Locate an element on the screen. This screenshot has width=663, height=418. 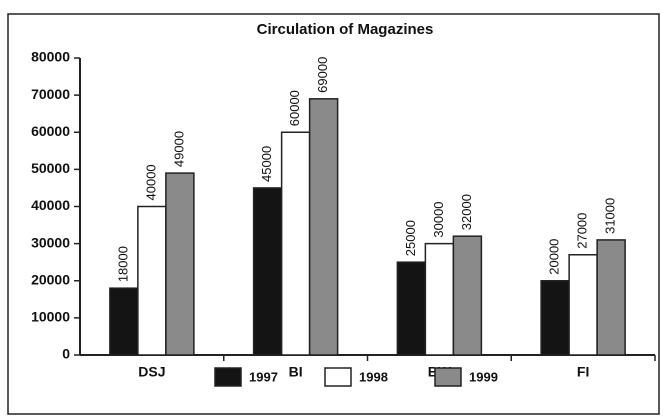
x-tick-label: BI is located at coordinates (296, 372).